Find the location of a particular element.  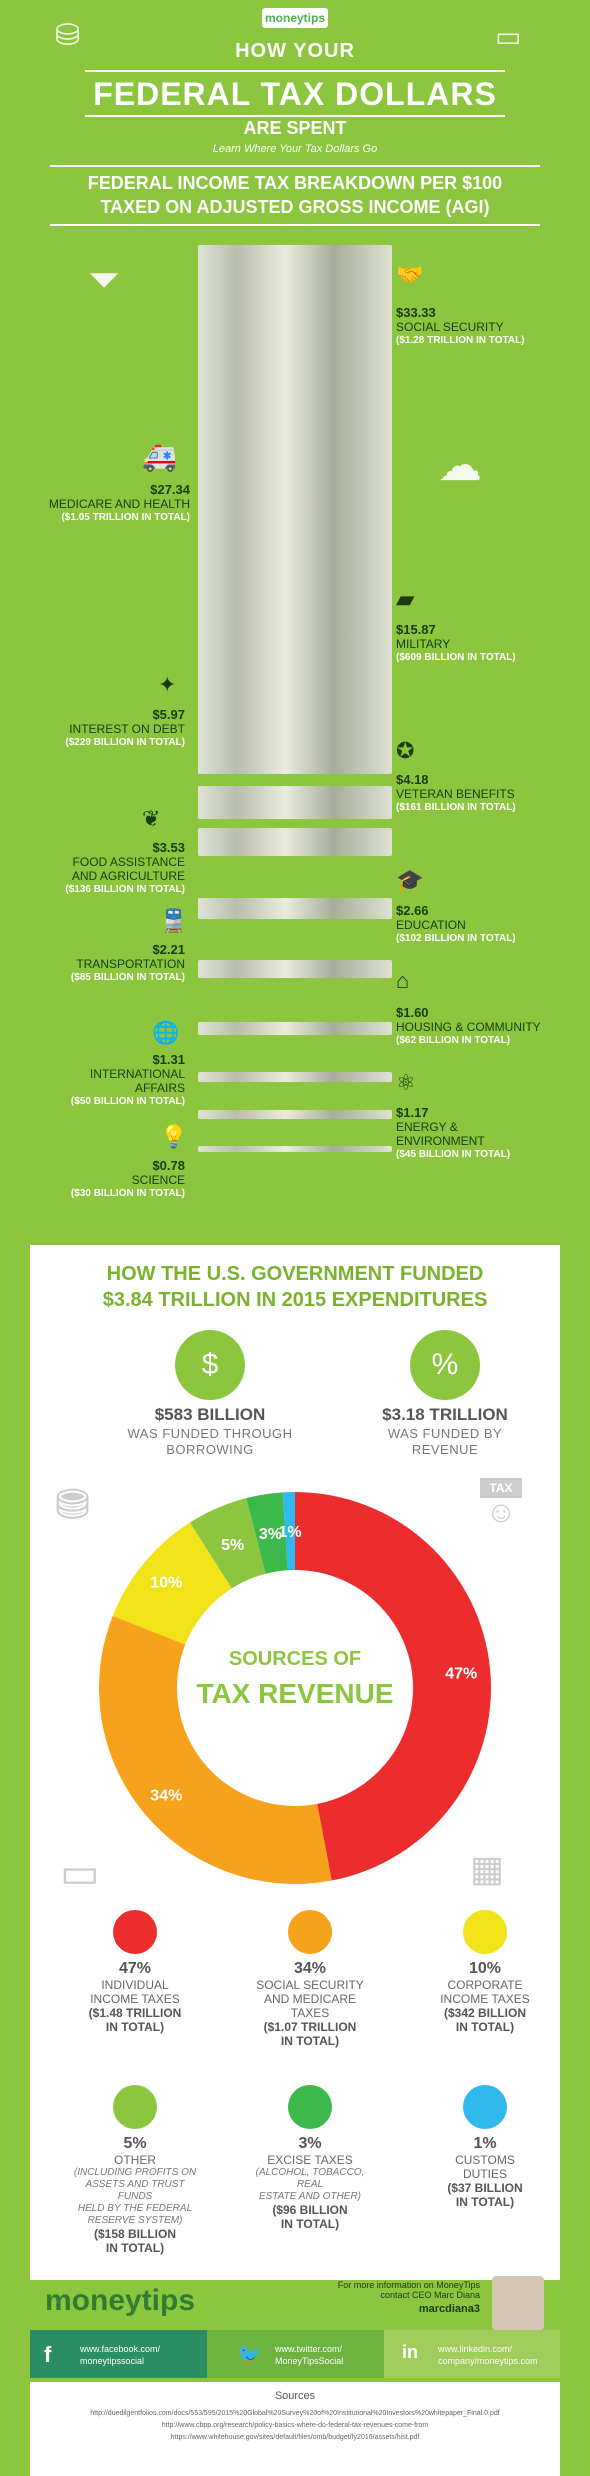

sources-title: Sources is located at coordinates (295, 2396).